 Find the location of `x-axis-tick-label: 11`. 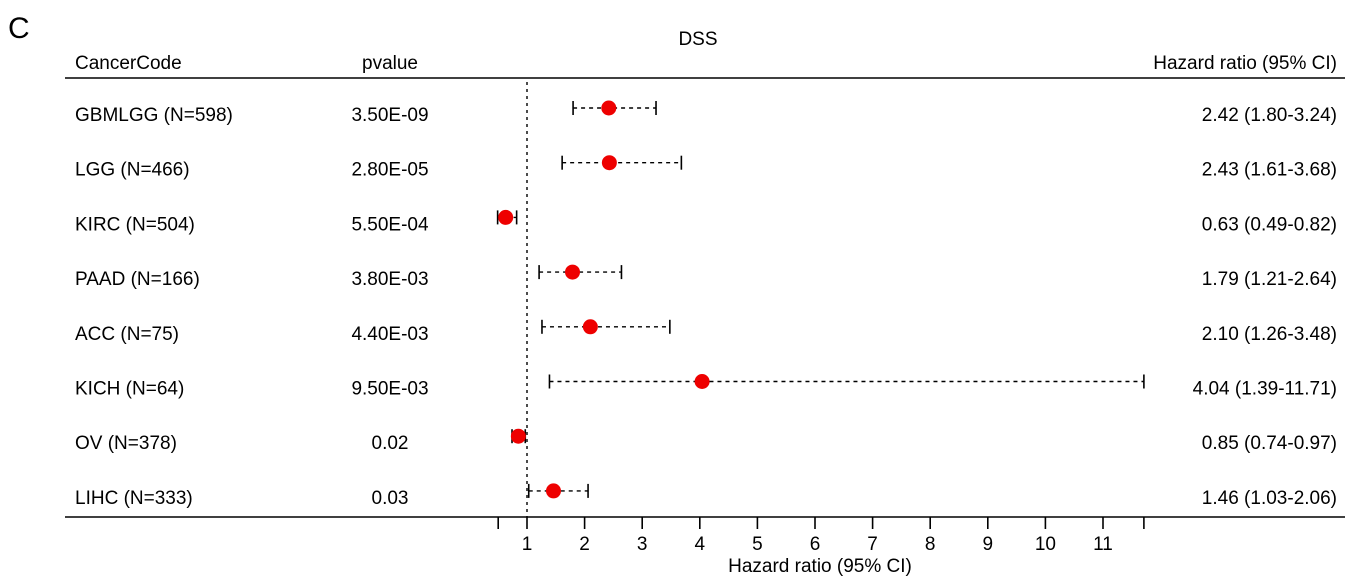

x-axis-tick-label: 11 is located at coordinates (1103, 544).